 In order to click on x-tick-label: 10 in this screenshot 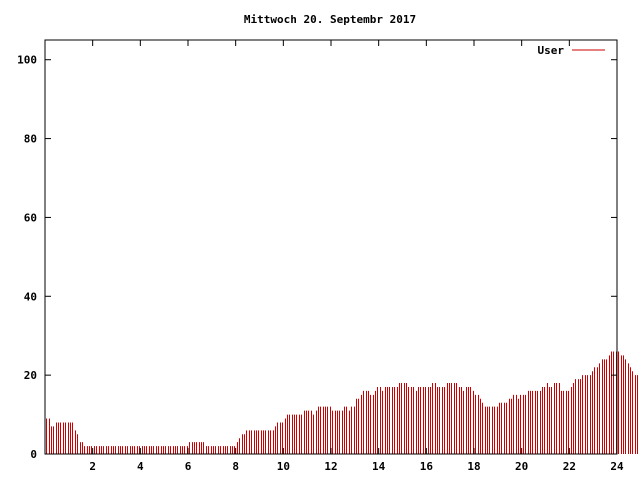, I will do `click(283, 466)`.